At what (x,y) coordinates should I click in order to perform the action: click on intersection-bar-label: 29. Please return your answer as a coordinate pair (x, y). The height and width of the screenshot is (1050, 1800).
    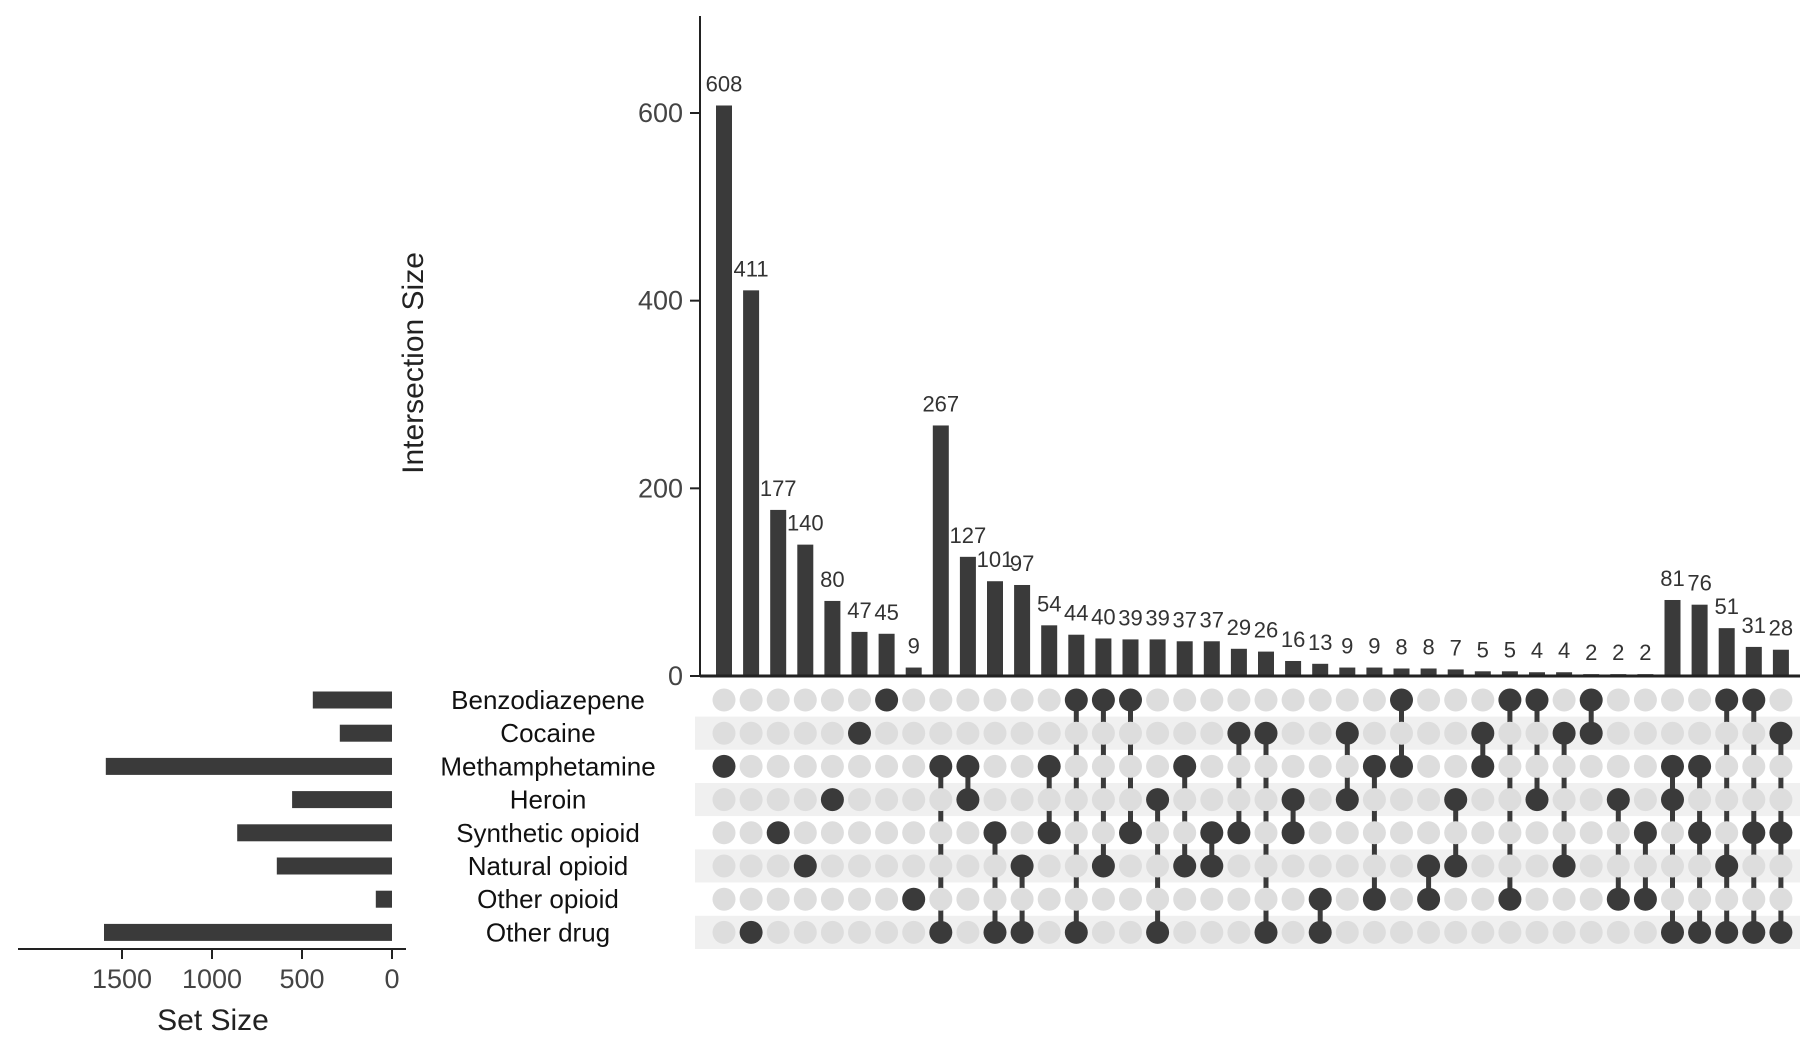
    Looking at the image, I should click on (1239, 627).